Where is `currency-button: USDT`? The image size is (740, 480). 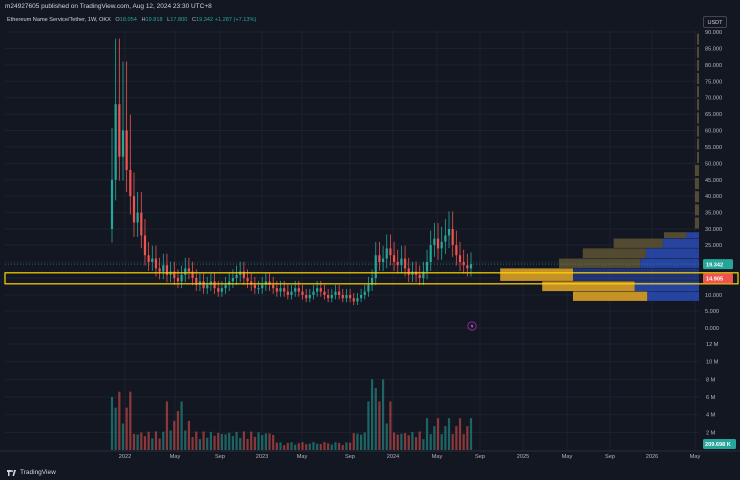
currency-button: USDT is located at coordinates (715, 22).